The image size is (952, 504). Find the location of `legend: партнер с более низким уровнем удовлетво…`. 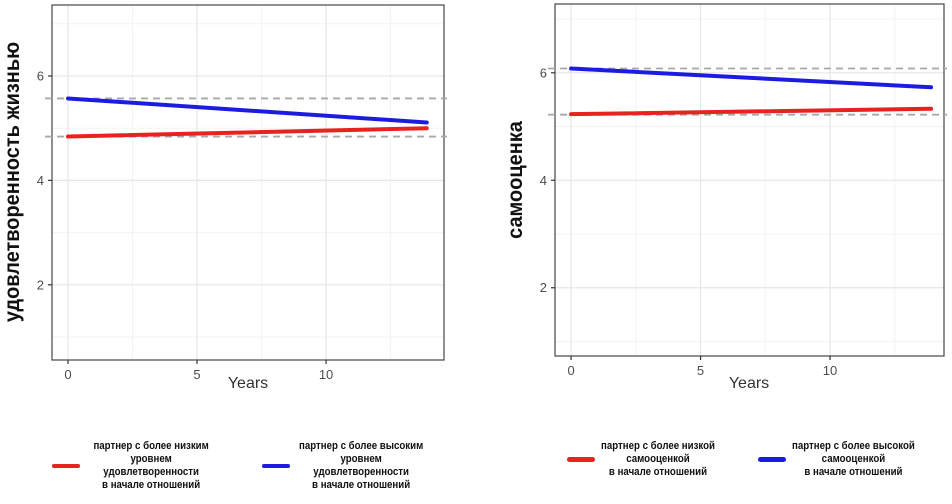

legend: партнер с более низким уровнем удовлетво… is located at coordinates (248, 466).